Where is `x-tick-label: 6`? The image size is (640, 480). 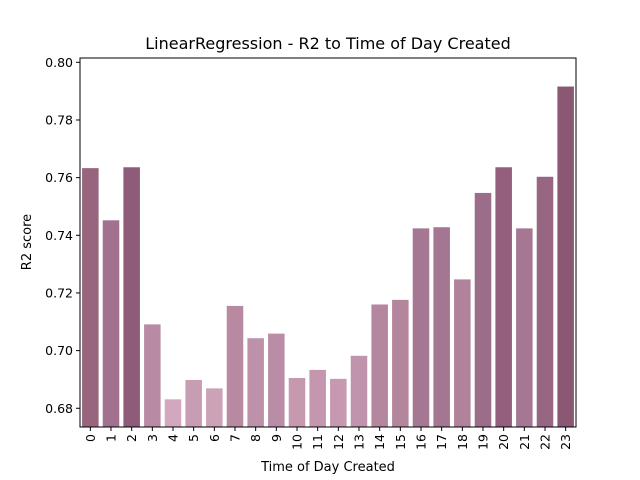
x-tick-label: 6 is located at coordinates (214, 438).